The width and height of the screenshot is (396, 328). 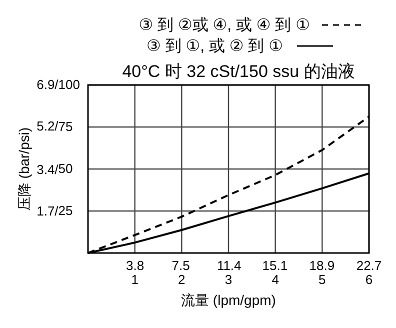 What do you see at coordinates (47, 170) in the screenshot?
I see `y-tick-label: 3.4/` at bounding box center [47, 170].